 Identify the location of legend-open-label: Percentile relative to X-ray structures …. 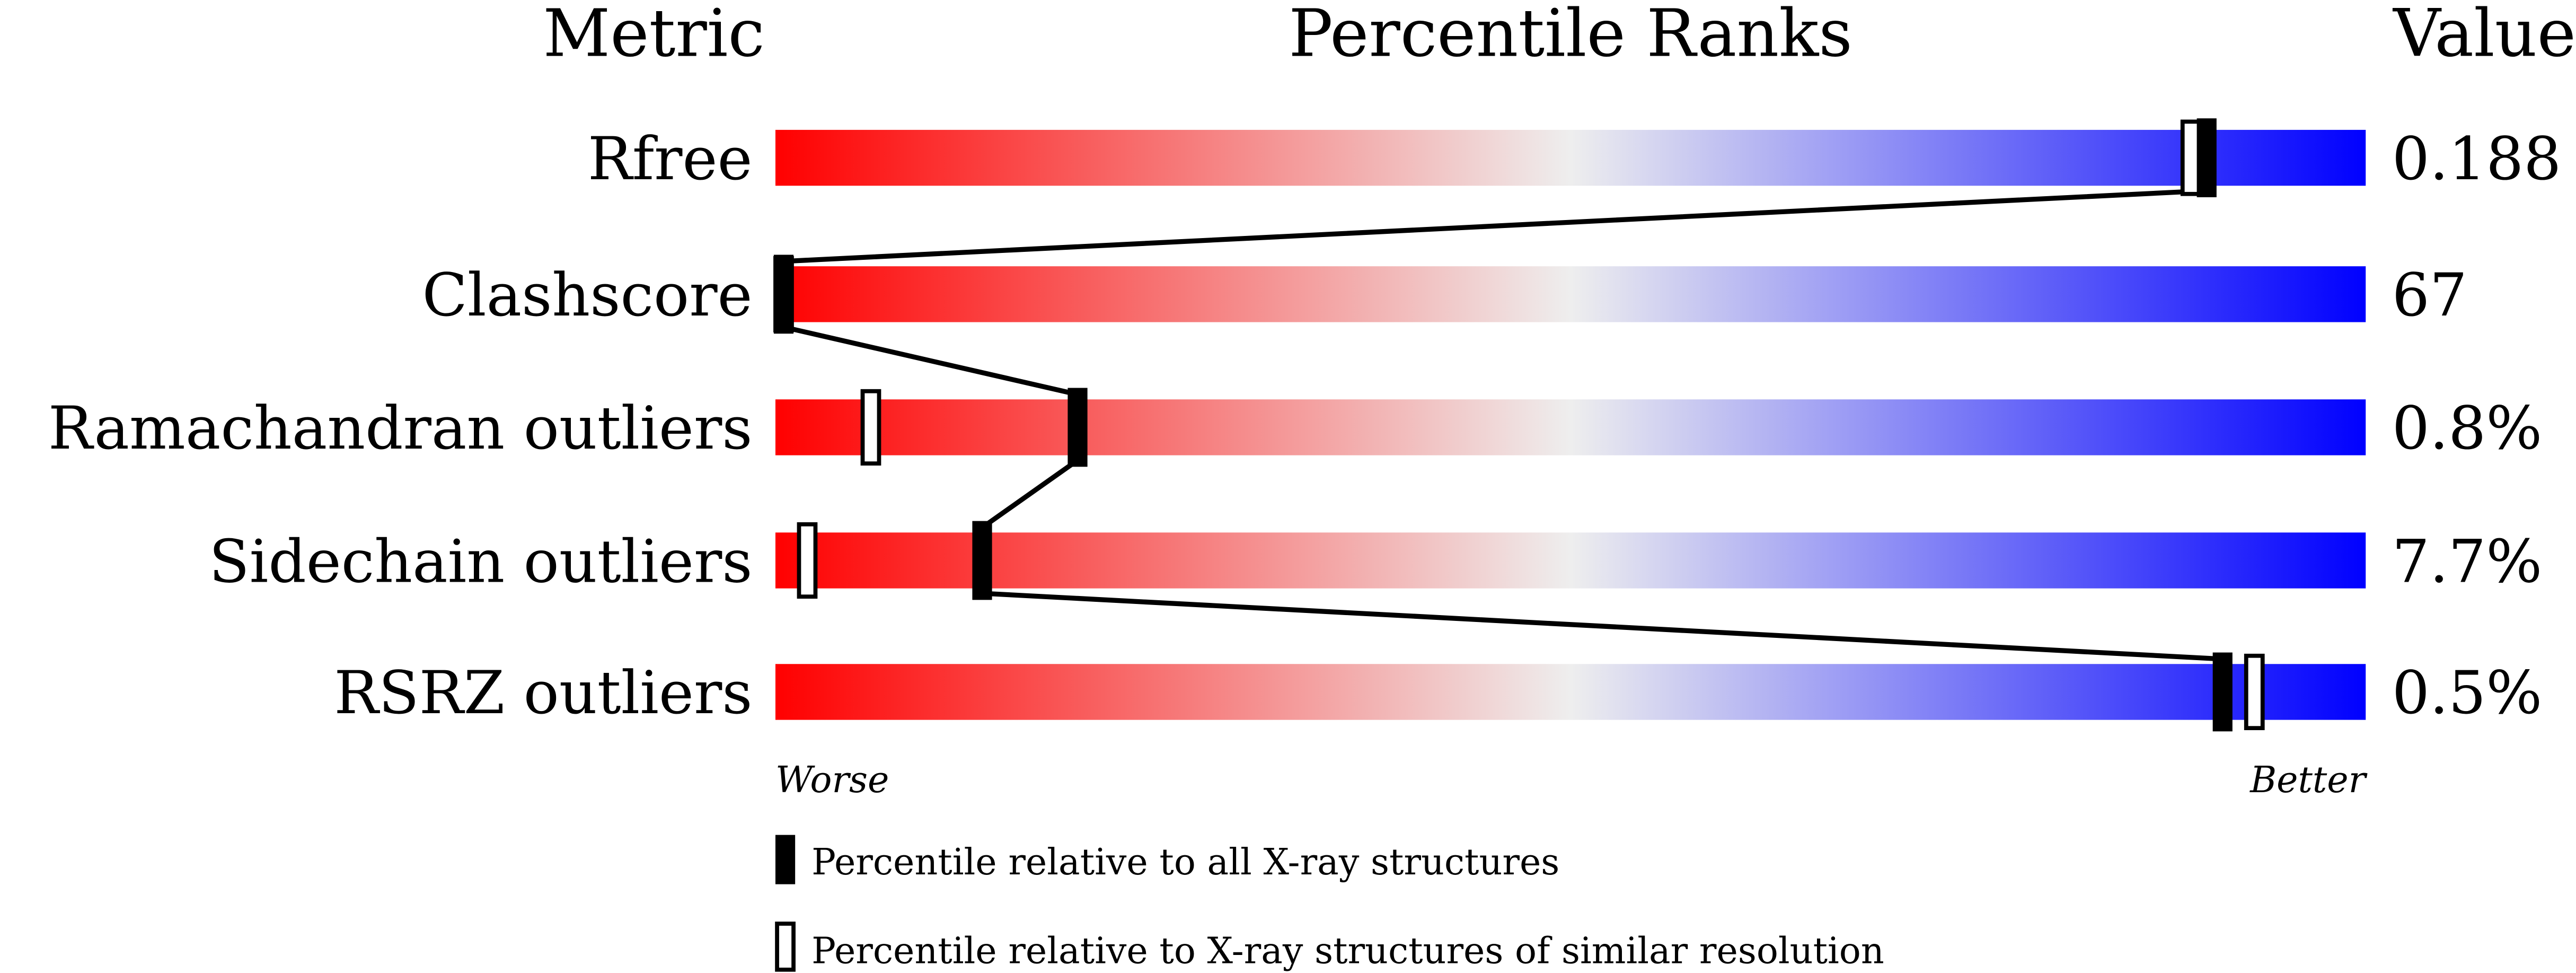
(1347, 951).